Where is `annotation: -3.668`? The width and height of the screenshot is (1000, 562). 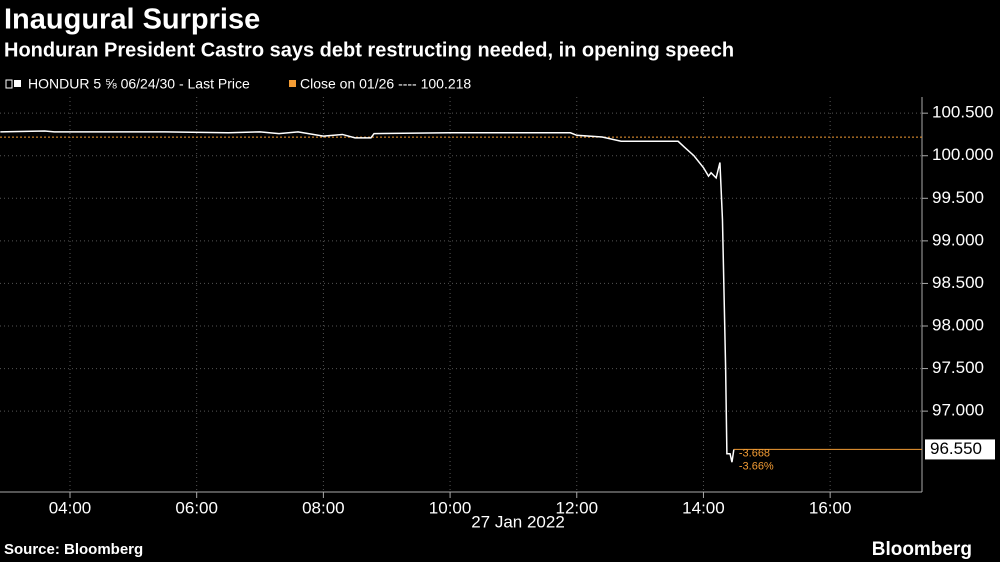 annotation: -3.668 is located at coordinates (754, 453).